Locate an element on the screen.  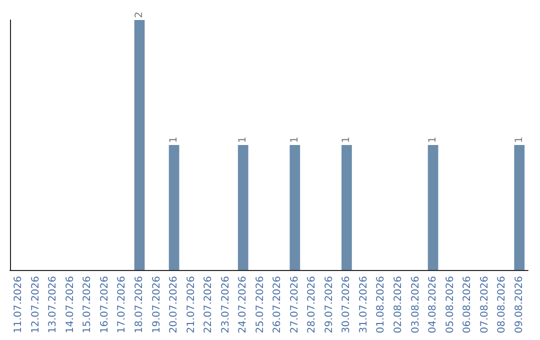
x-tick-label: 09.08.2026 is located at coordinates (519, 305).